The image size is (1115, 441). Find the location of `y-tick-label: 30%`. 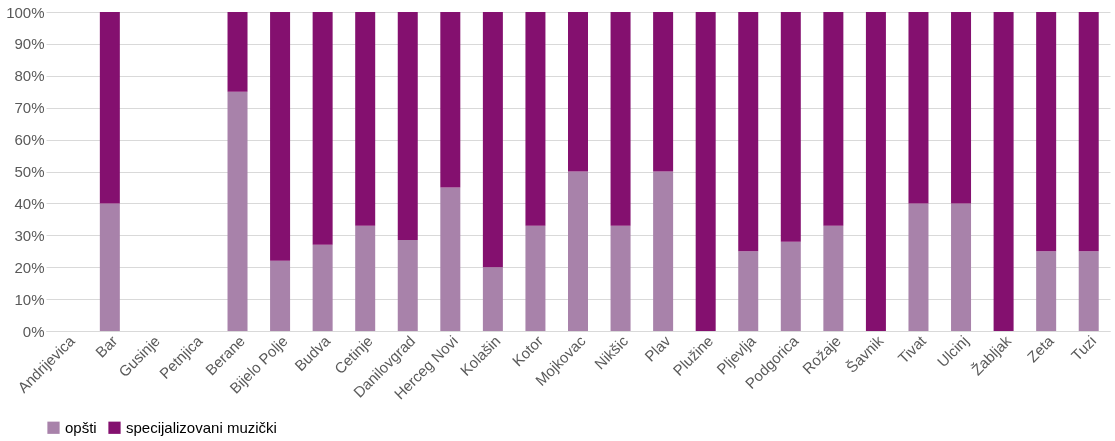

y-tick-label: 30% is located at coordinates (29, 235).